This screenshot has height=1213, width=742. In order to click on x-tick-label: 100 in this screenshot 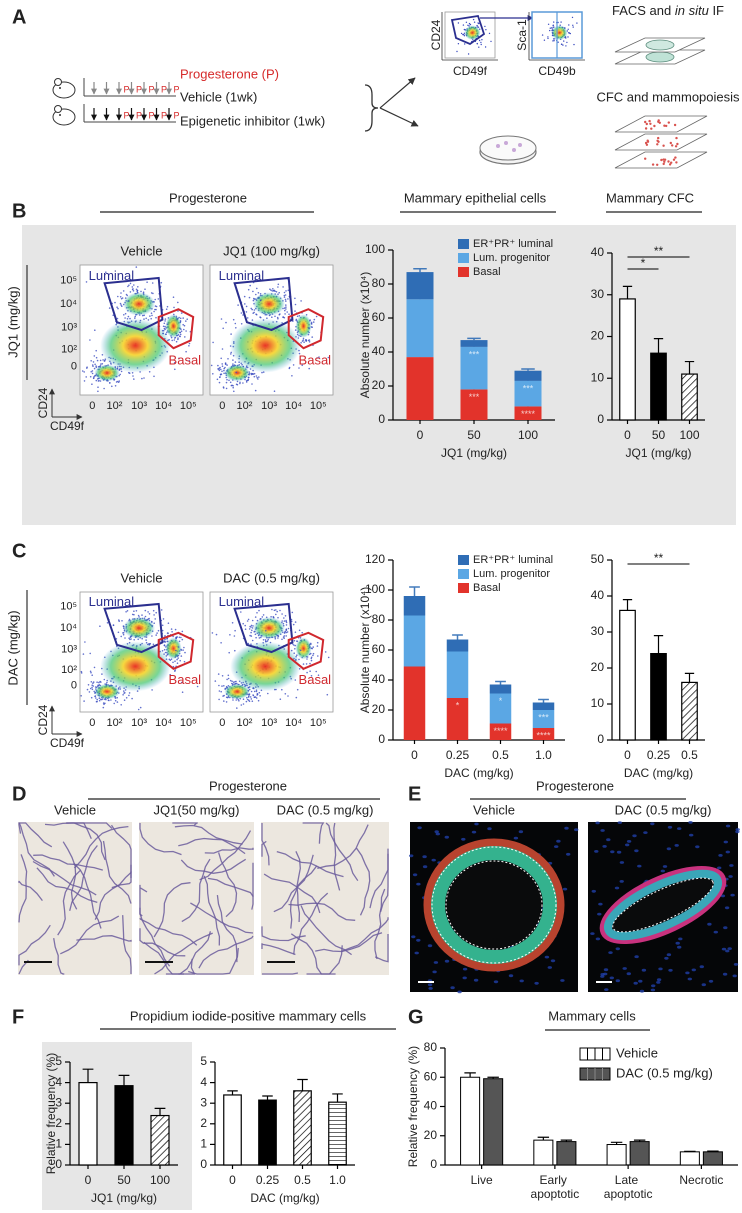, I will do `click(528, 435)`.